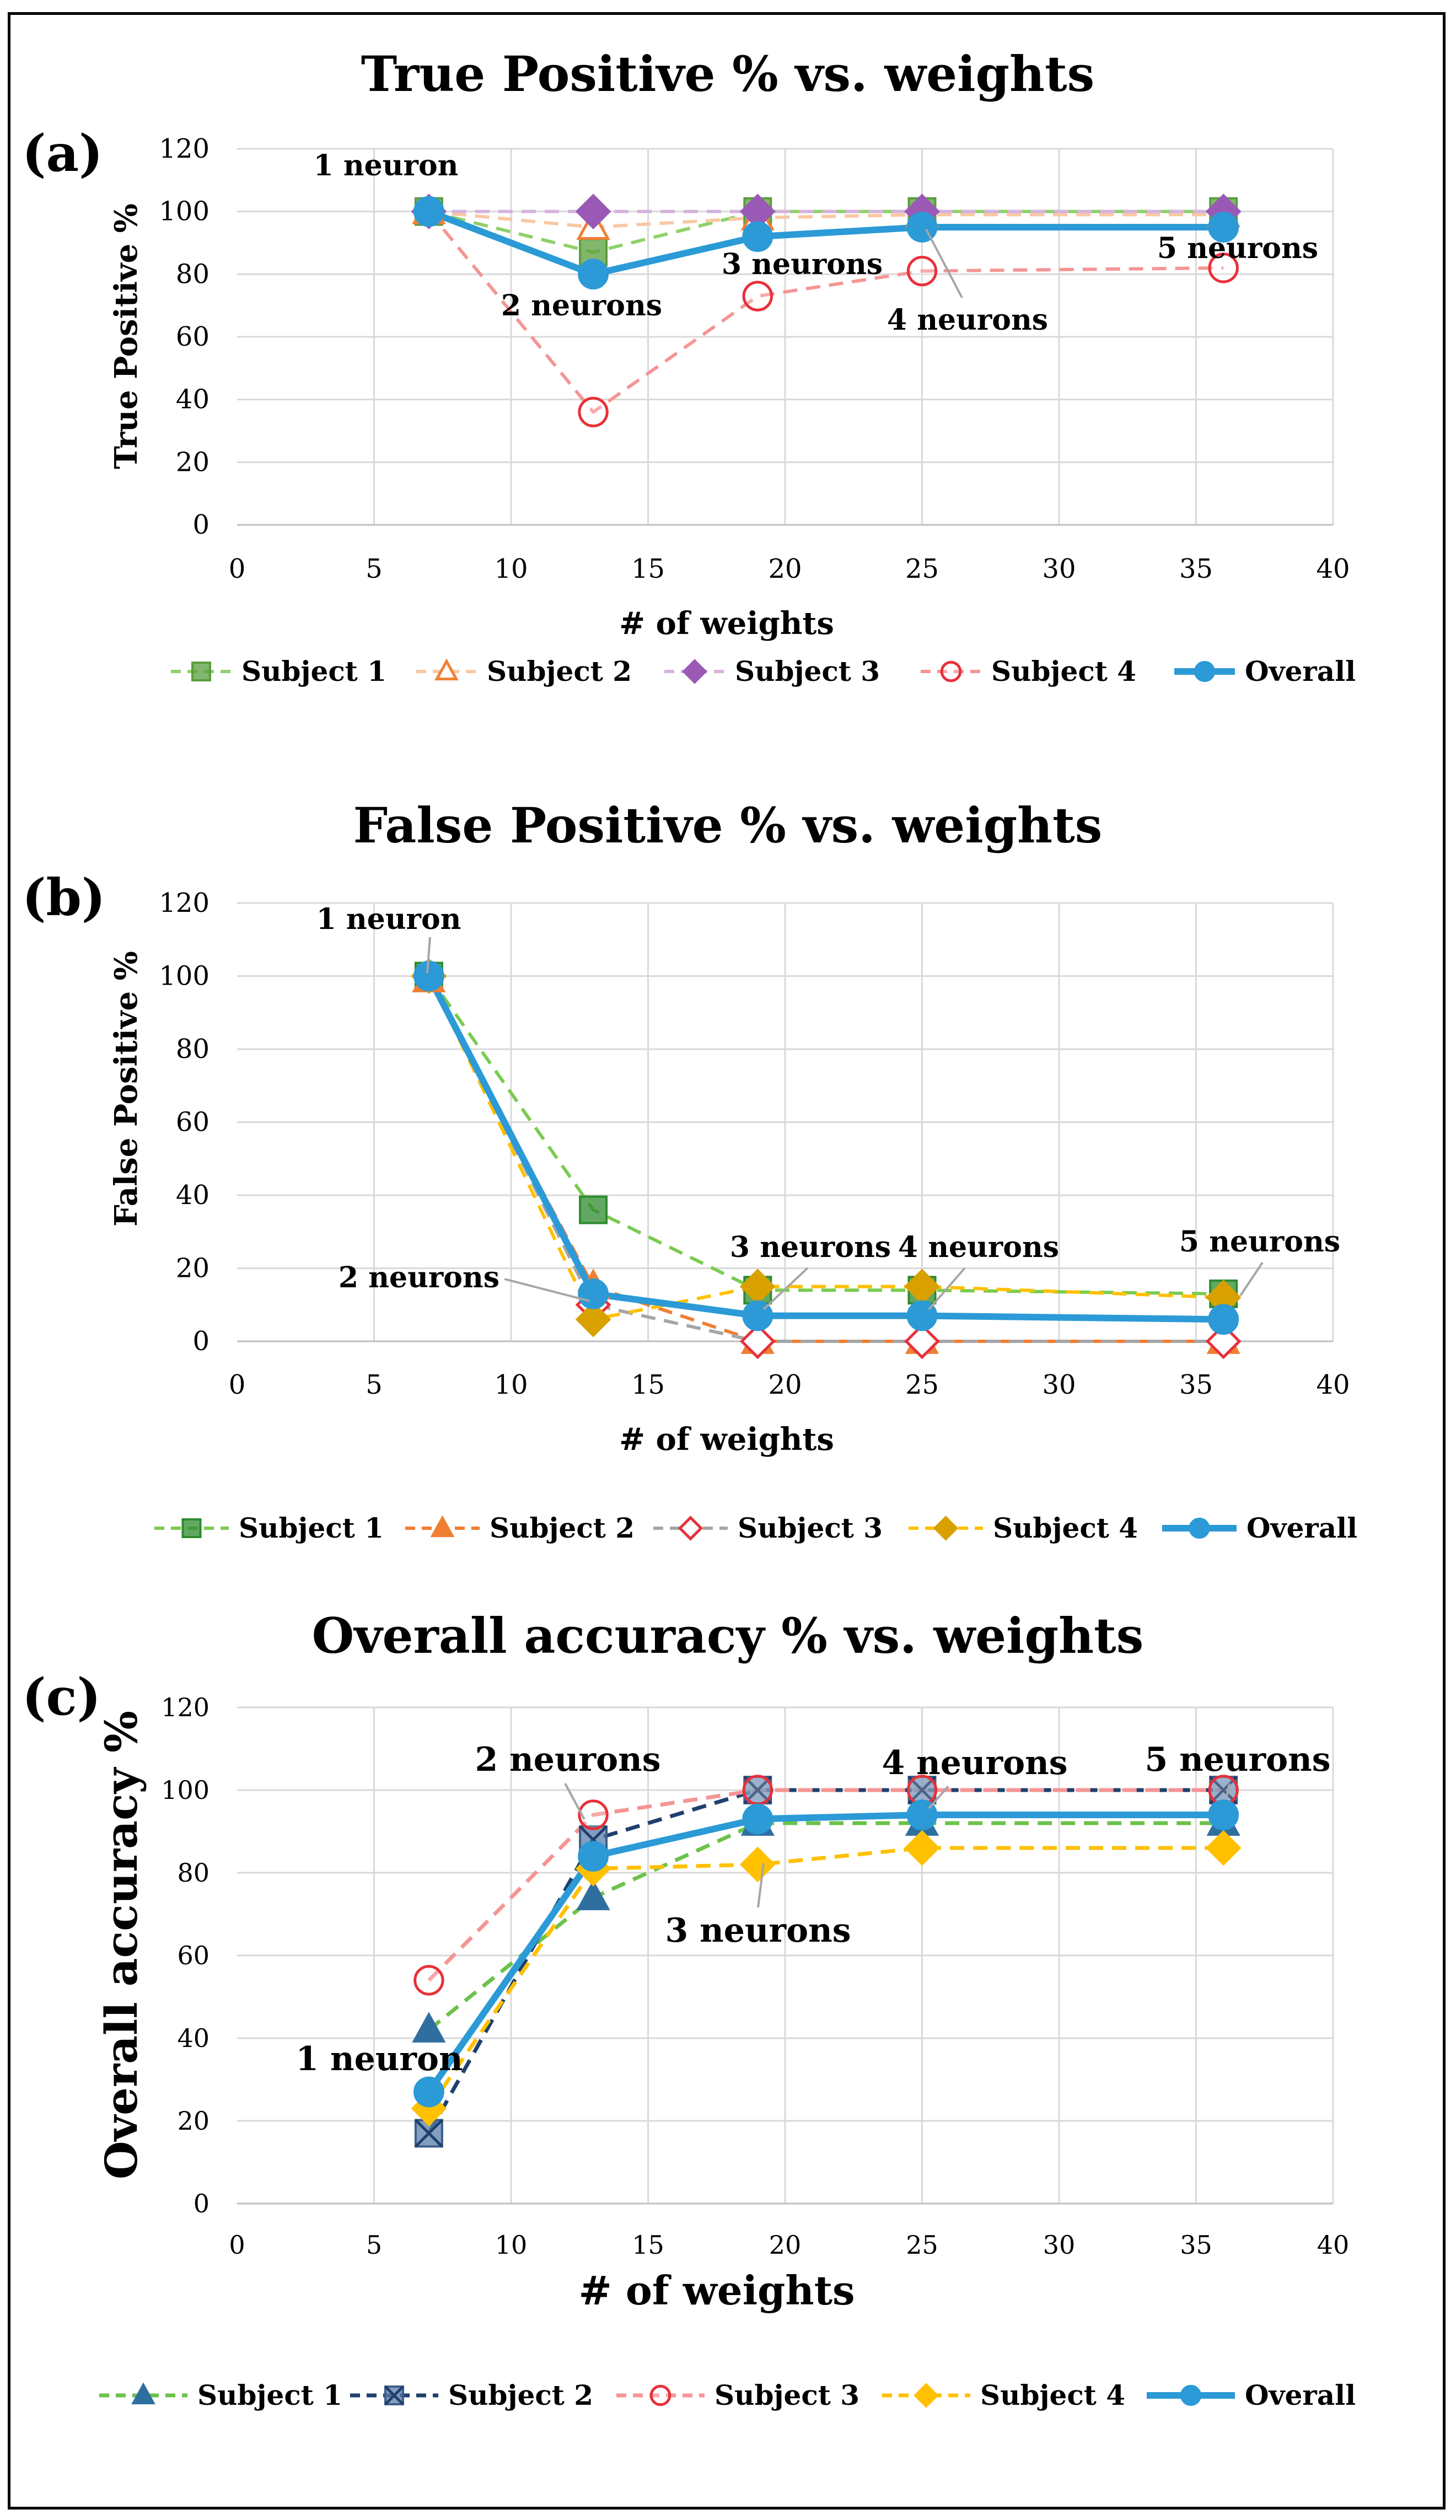 This screenshot has width=1456, height=2520. I want to click on panel-1-series-4-point-4-shape, so click(1223, 1319).